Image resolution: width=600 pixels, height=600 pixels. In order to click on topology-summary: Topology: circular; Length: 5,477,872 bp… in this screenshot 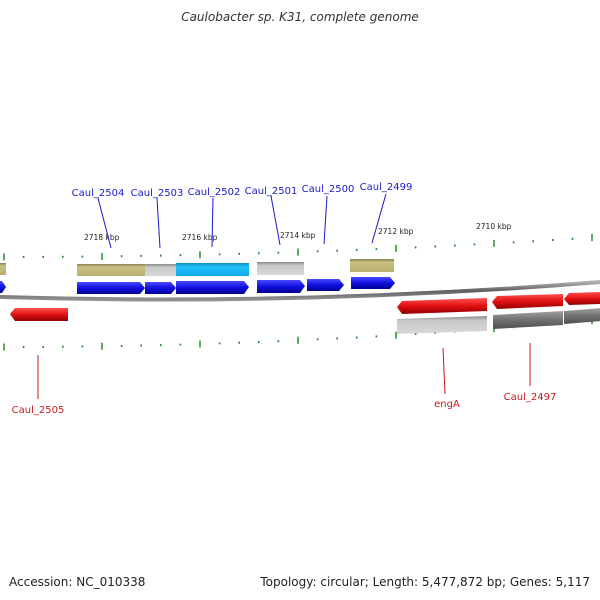, I will do `click(425, 582)`.